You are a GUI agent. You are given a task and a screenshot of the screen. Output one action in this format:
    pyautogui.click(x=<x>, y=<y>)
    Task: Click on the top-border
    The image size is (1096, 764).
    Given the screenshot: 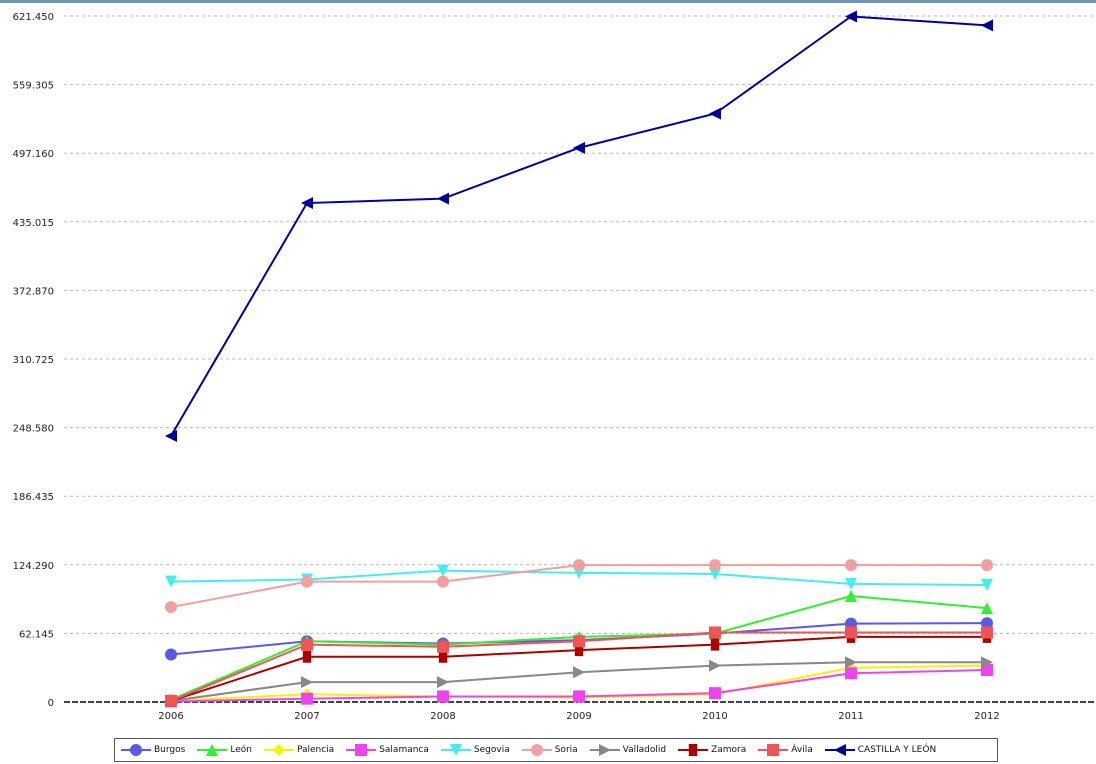 What is the action you would take?
    pyautogui.click(x=548, y=1)
    